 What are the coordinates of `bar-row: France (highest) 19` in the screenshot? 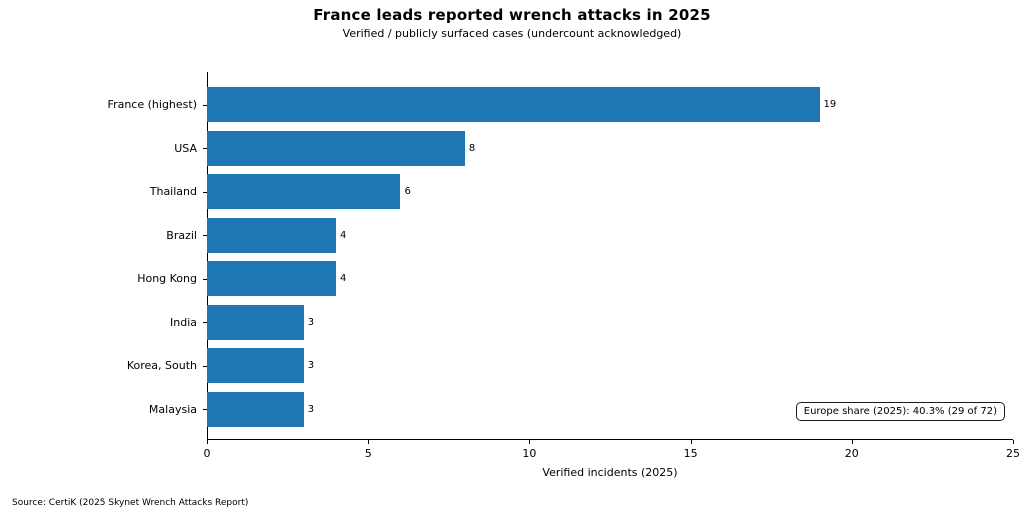 It's located at (506, 105).